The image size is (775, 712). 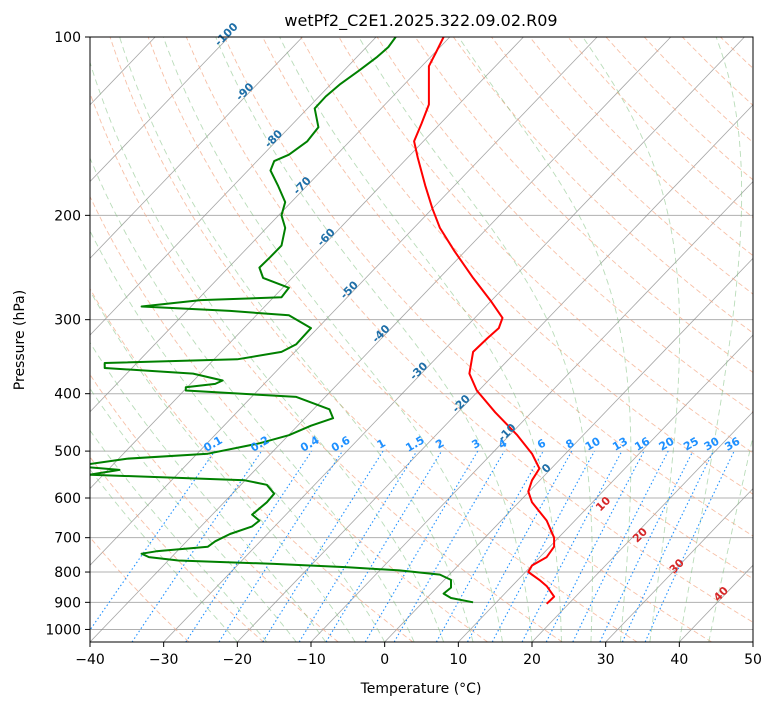 I want to click on y-tick-label: 200, so click(x=67, y=216).